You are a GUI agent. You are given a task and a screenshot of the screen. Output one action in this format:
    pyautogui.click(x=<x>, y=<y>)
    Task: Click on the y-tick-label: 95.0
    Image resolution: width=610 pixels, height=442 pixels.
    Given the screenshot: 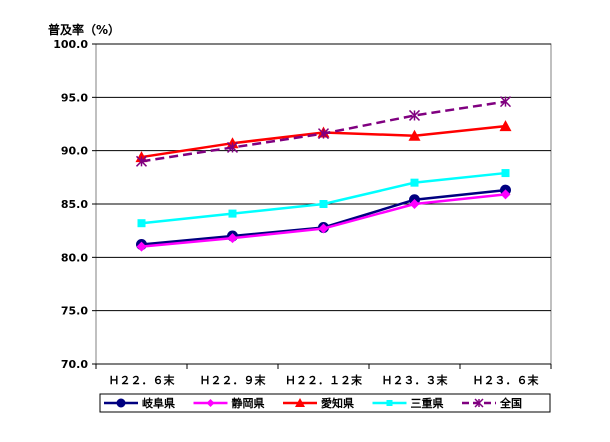 What is the action you would take?
    pyautogui.click(x=74, y=97)
    